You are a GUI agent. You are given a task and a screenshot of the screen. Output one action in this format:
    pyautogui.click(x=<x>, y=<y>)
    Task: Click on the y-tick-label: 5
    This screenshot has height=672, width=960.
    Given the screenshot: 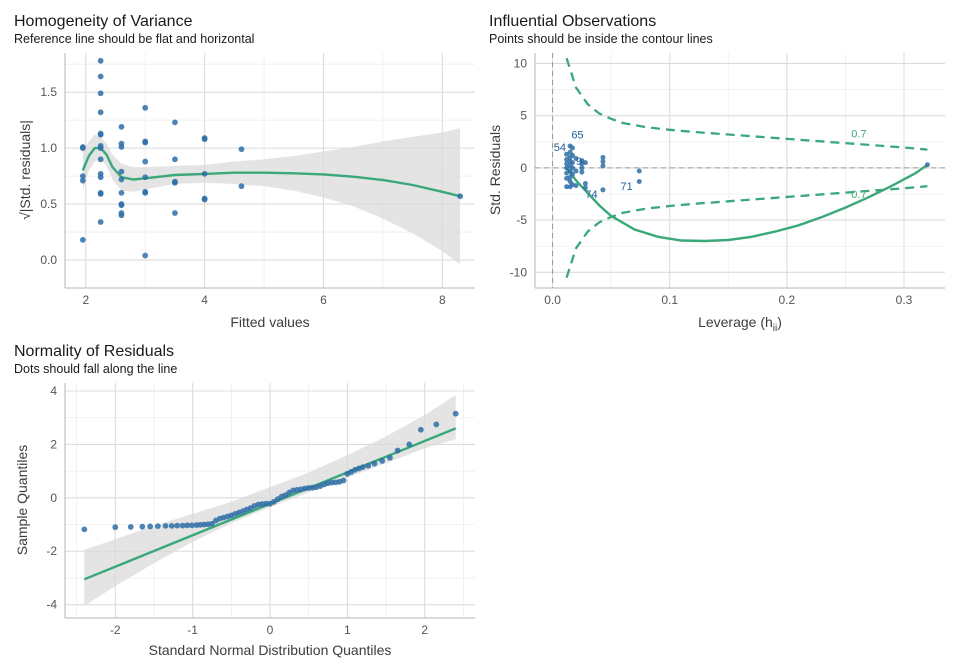 What is the action you would take?
    pyautogui.click(x=523, y=116)
    